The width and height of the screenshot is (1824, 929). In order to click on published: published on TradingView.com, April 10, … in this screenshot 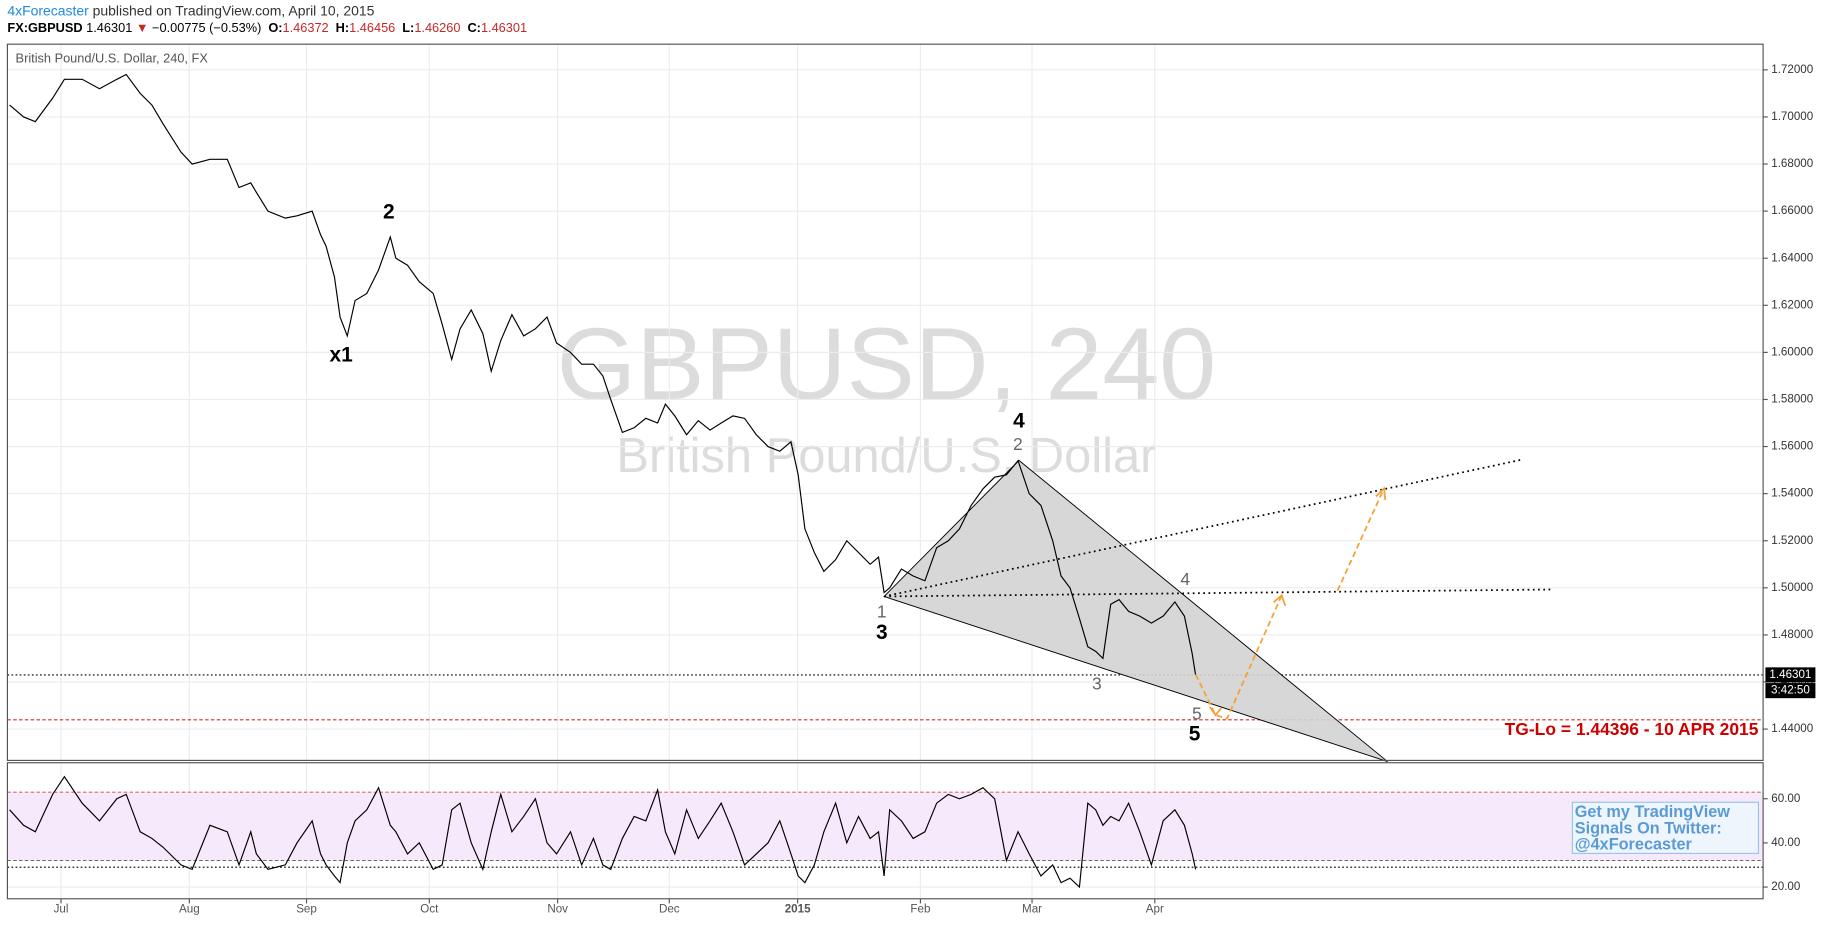, I will do `click(234, 10)`.